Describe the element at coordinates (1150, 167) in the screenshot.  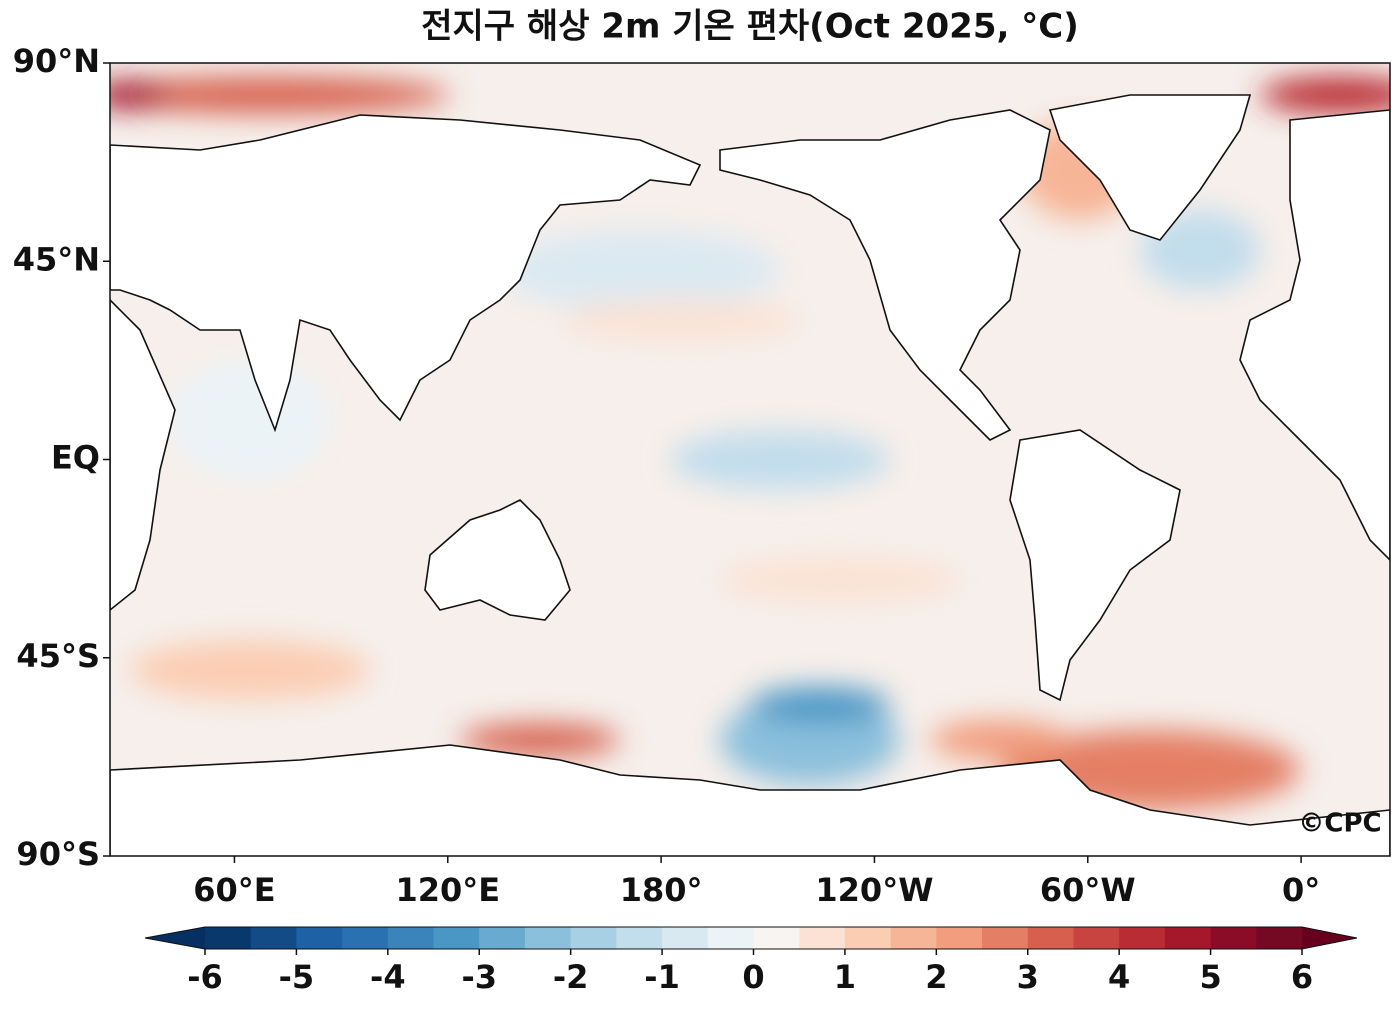
I see `greenland` at that location.